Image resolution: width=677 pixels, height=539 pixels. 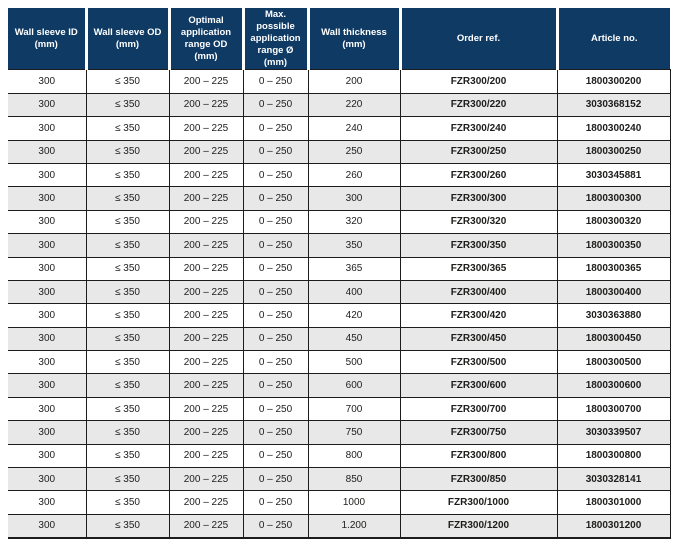 I want to click on cell-order-ref: FZR300/350, so click(x=478, y=245).